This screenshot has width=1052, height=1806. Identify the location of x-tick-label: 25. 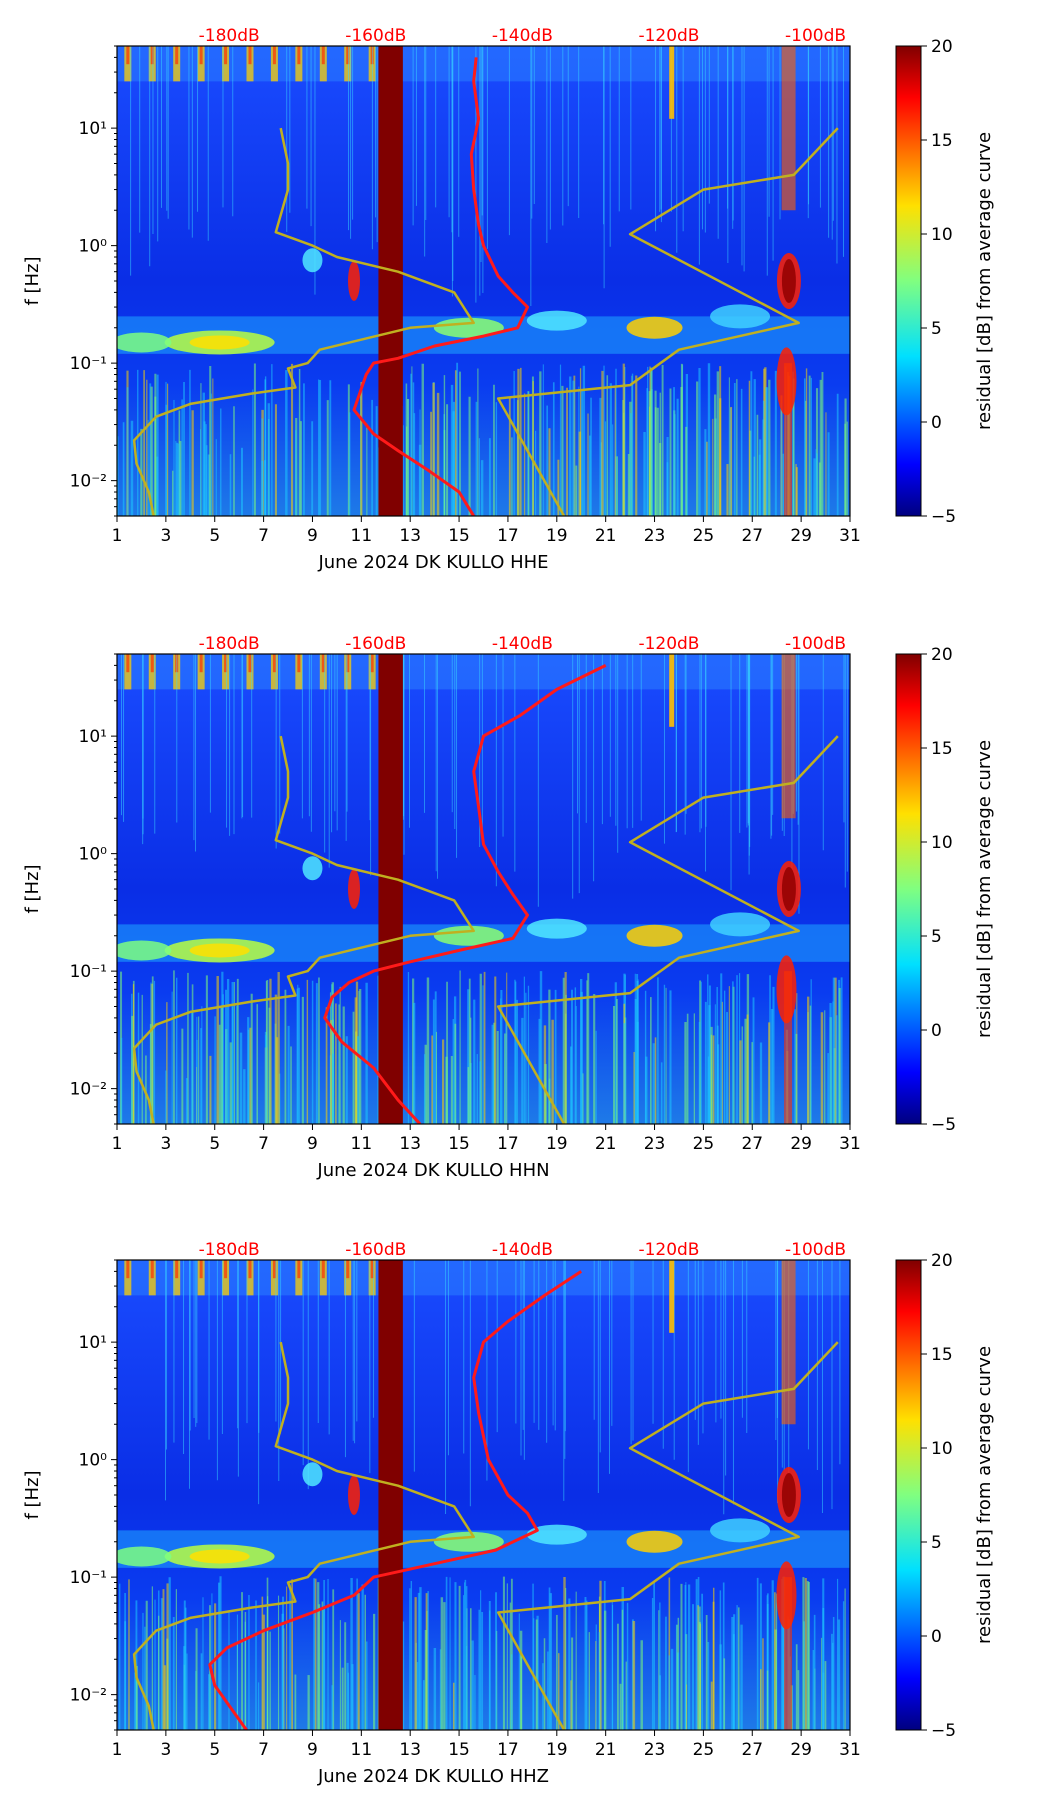
(704, 1750).